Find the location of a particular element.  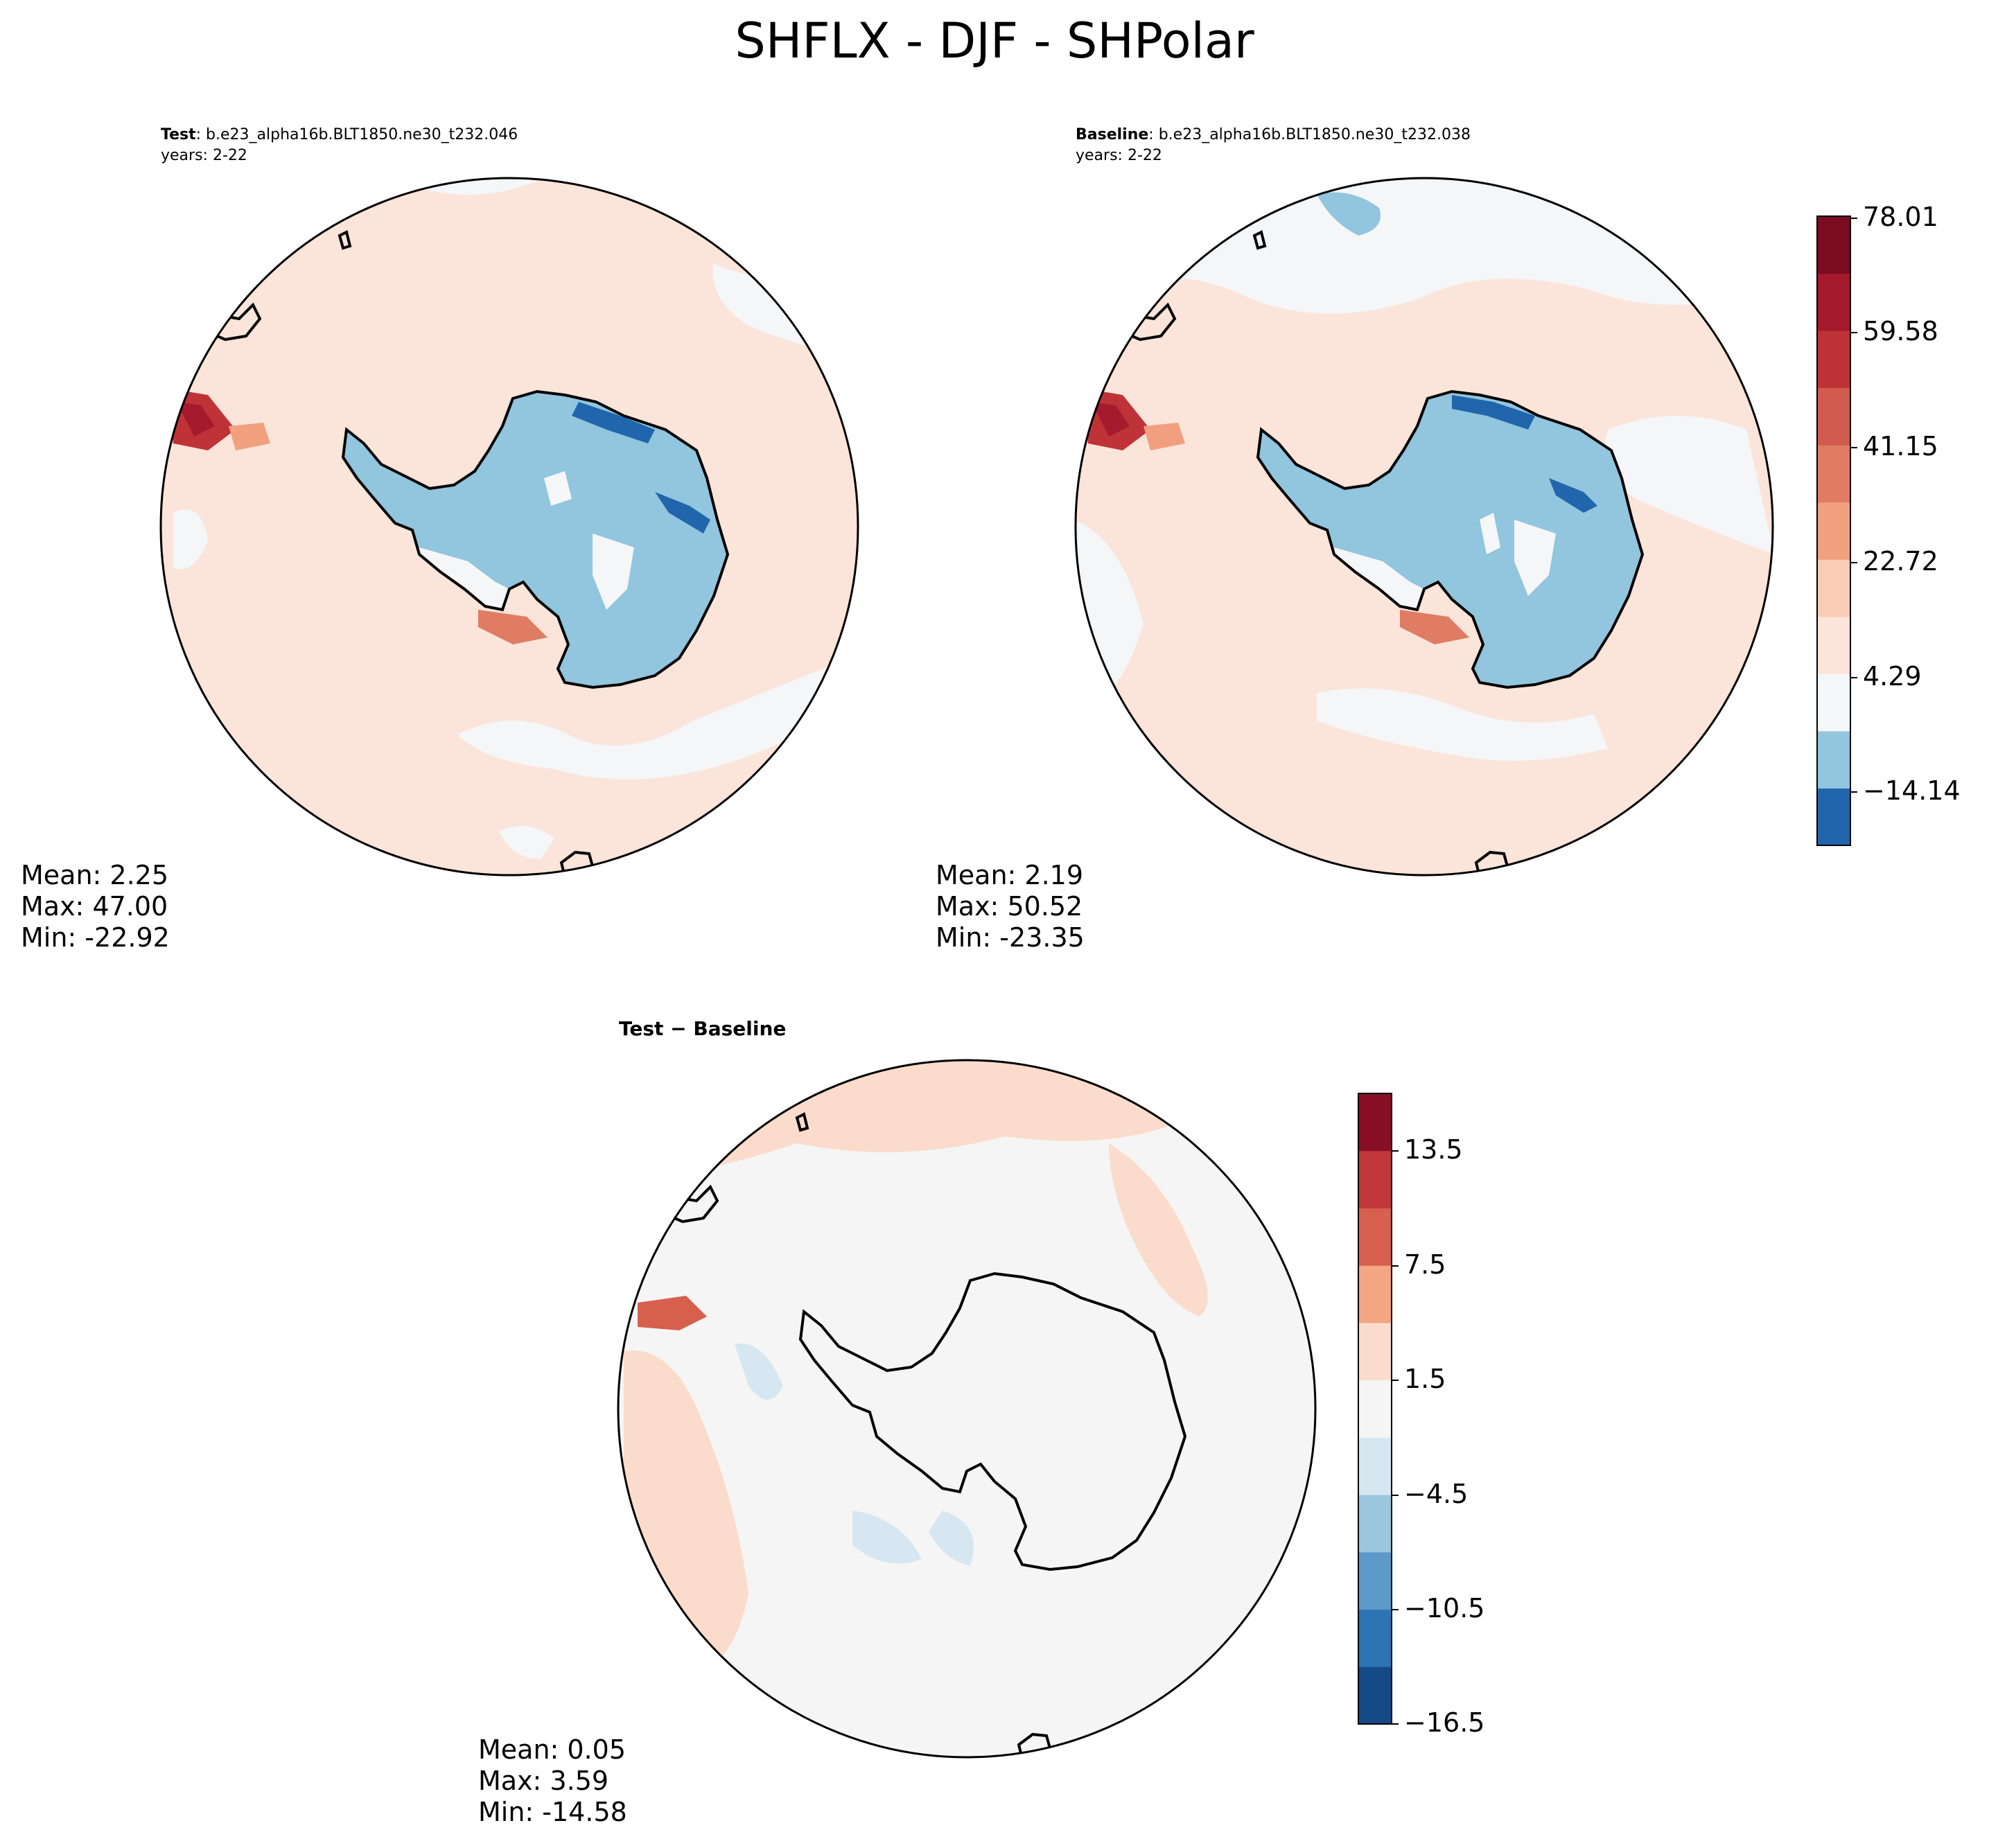

colorbar-diff-tick-label: −4.5 is located at coordinates (1436, 1494).